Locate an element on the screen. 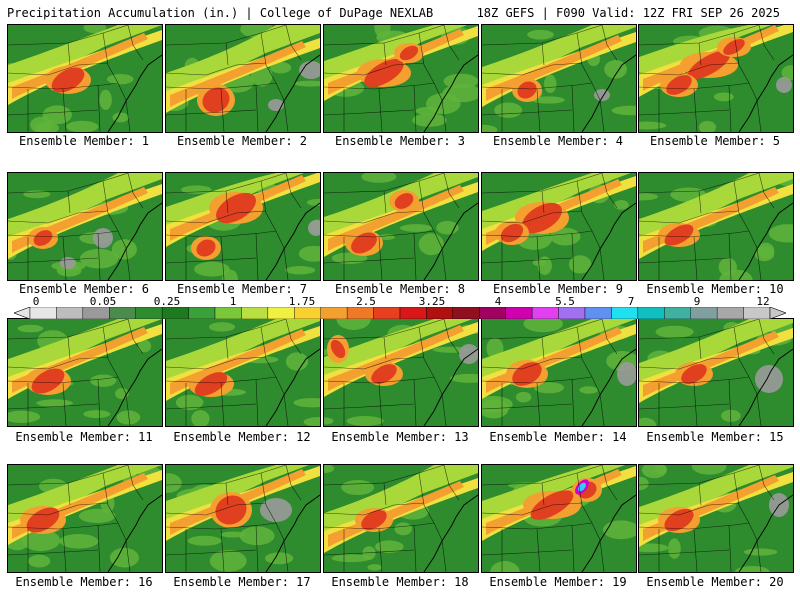  colorbar-tick-label: 5.5 is located at coordinates (565, 301).